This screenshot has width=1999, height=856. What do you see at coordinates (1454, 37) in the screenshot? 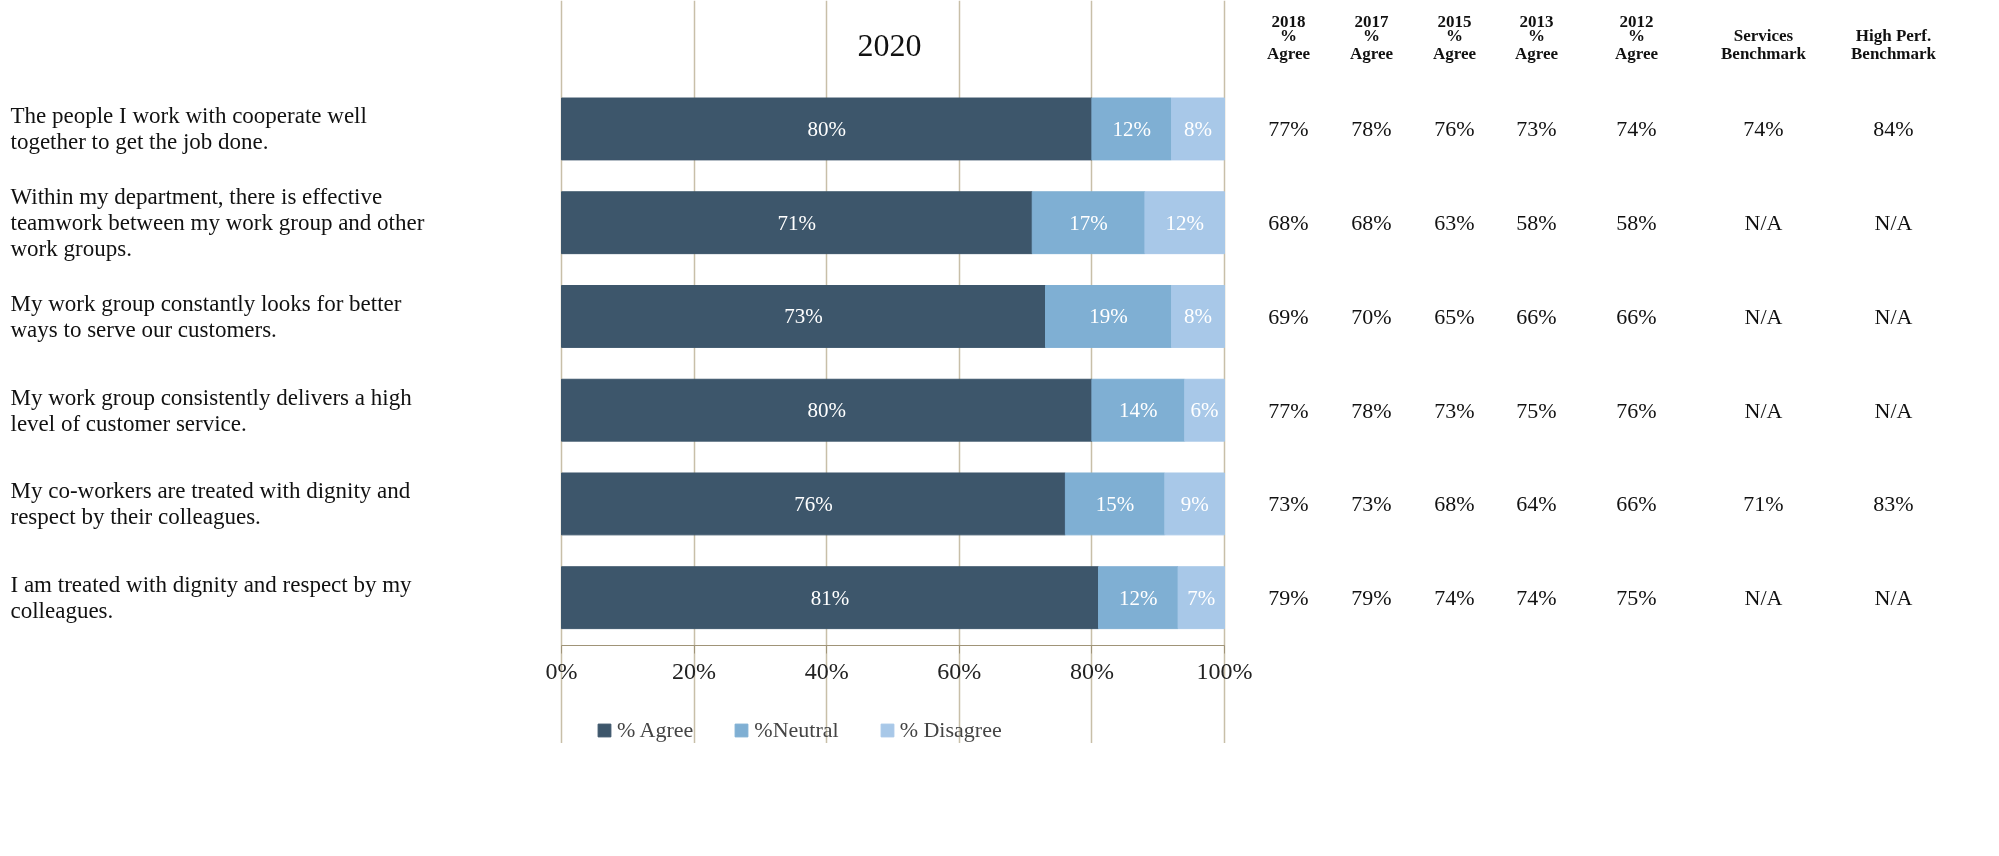
I see `text: 2015 % Agree` at bounding box center [1454, 37].